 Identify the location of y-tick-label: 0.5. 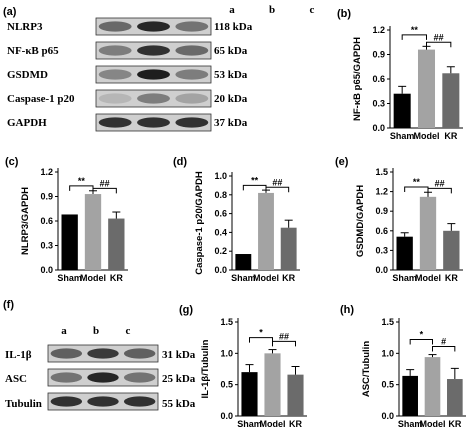
(226, 385).